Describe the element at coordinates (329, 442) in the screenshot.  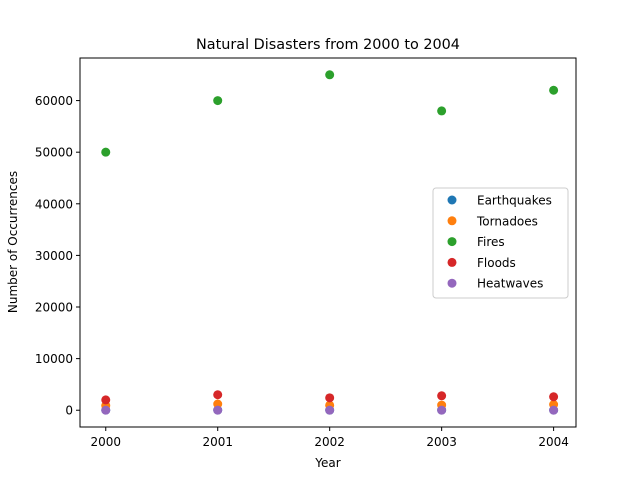
I see `x-tick-label: 2002` at that location.